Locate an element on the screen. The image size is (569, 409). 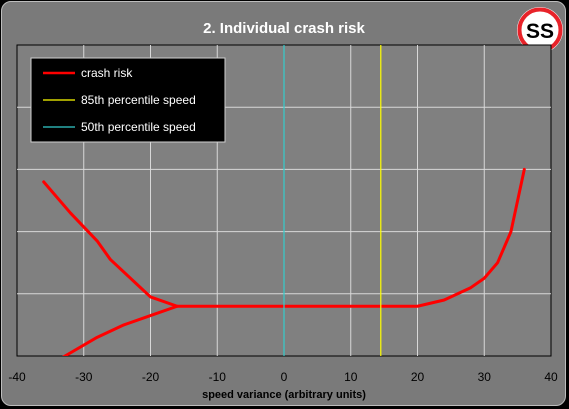
badge-text: SS is located at coordinates (540, 31).